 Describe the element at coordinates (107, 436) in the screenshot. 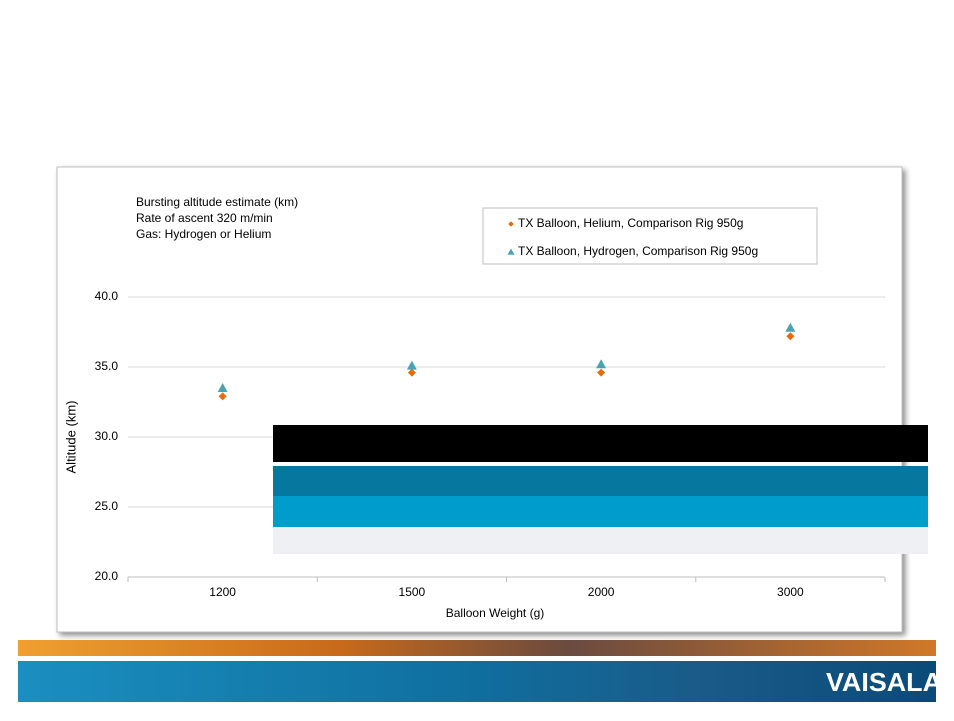

I see `y-tick-label: 30.0` at that location.